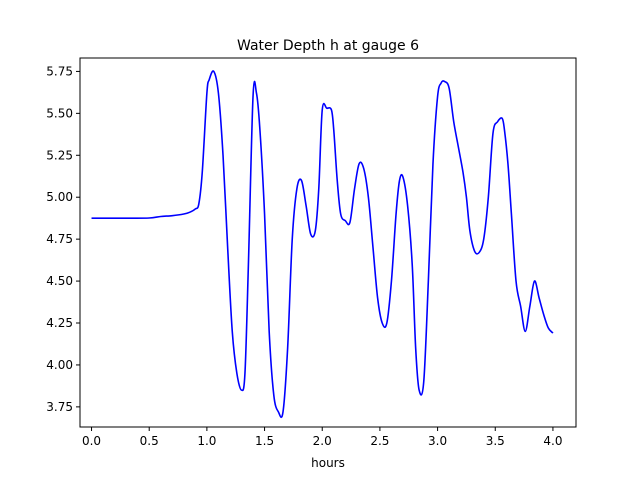  Describe the element at coordinates (59, 71) in the screenshot. I see `y-tick-label: 5.75` at that location.